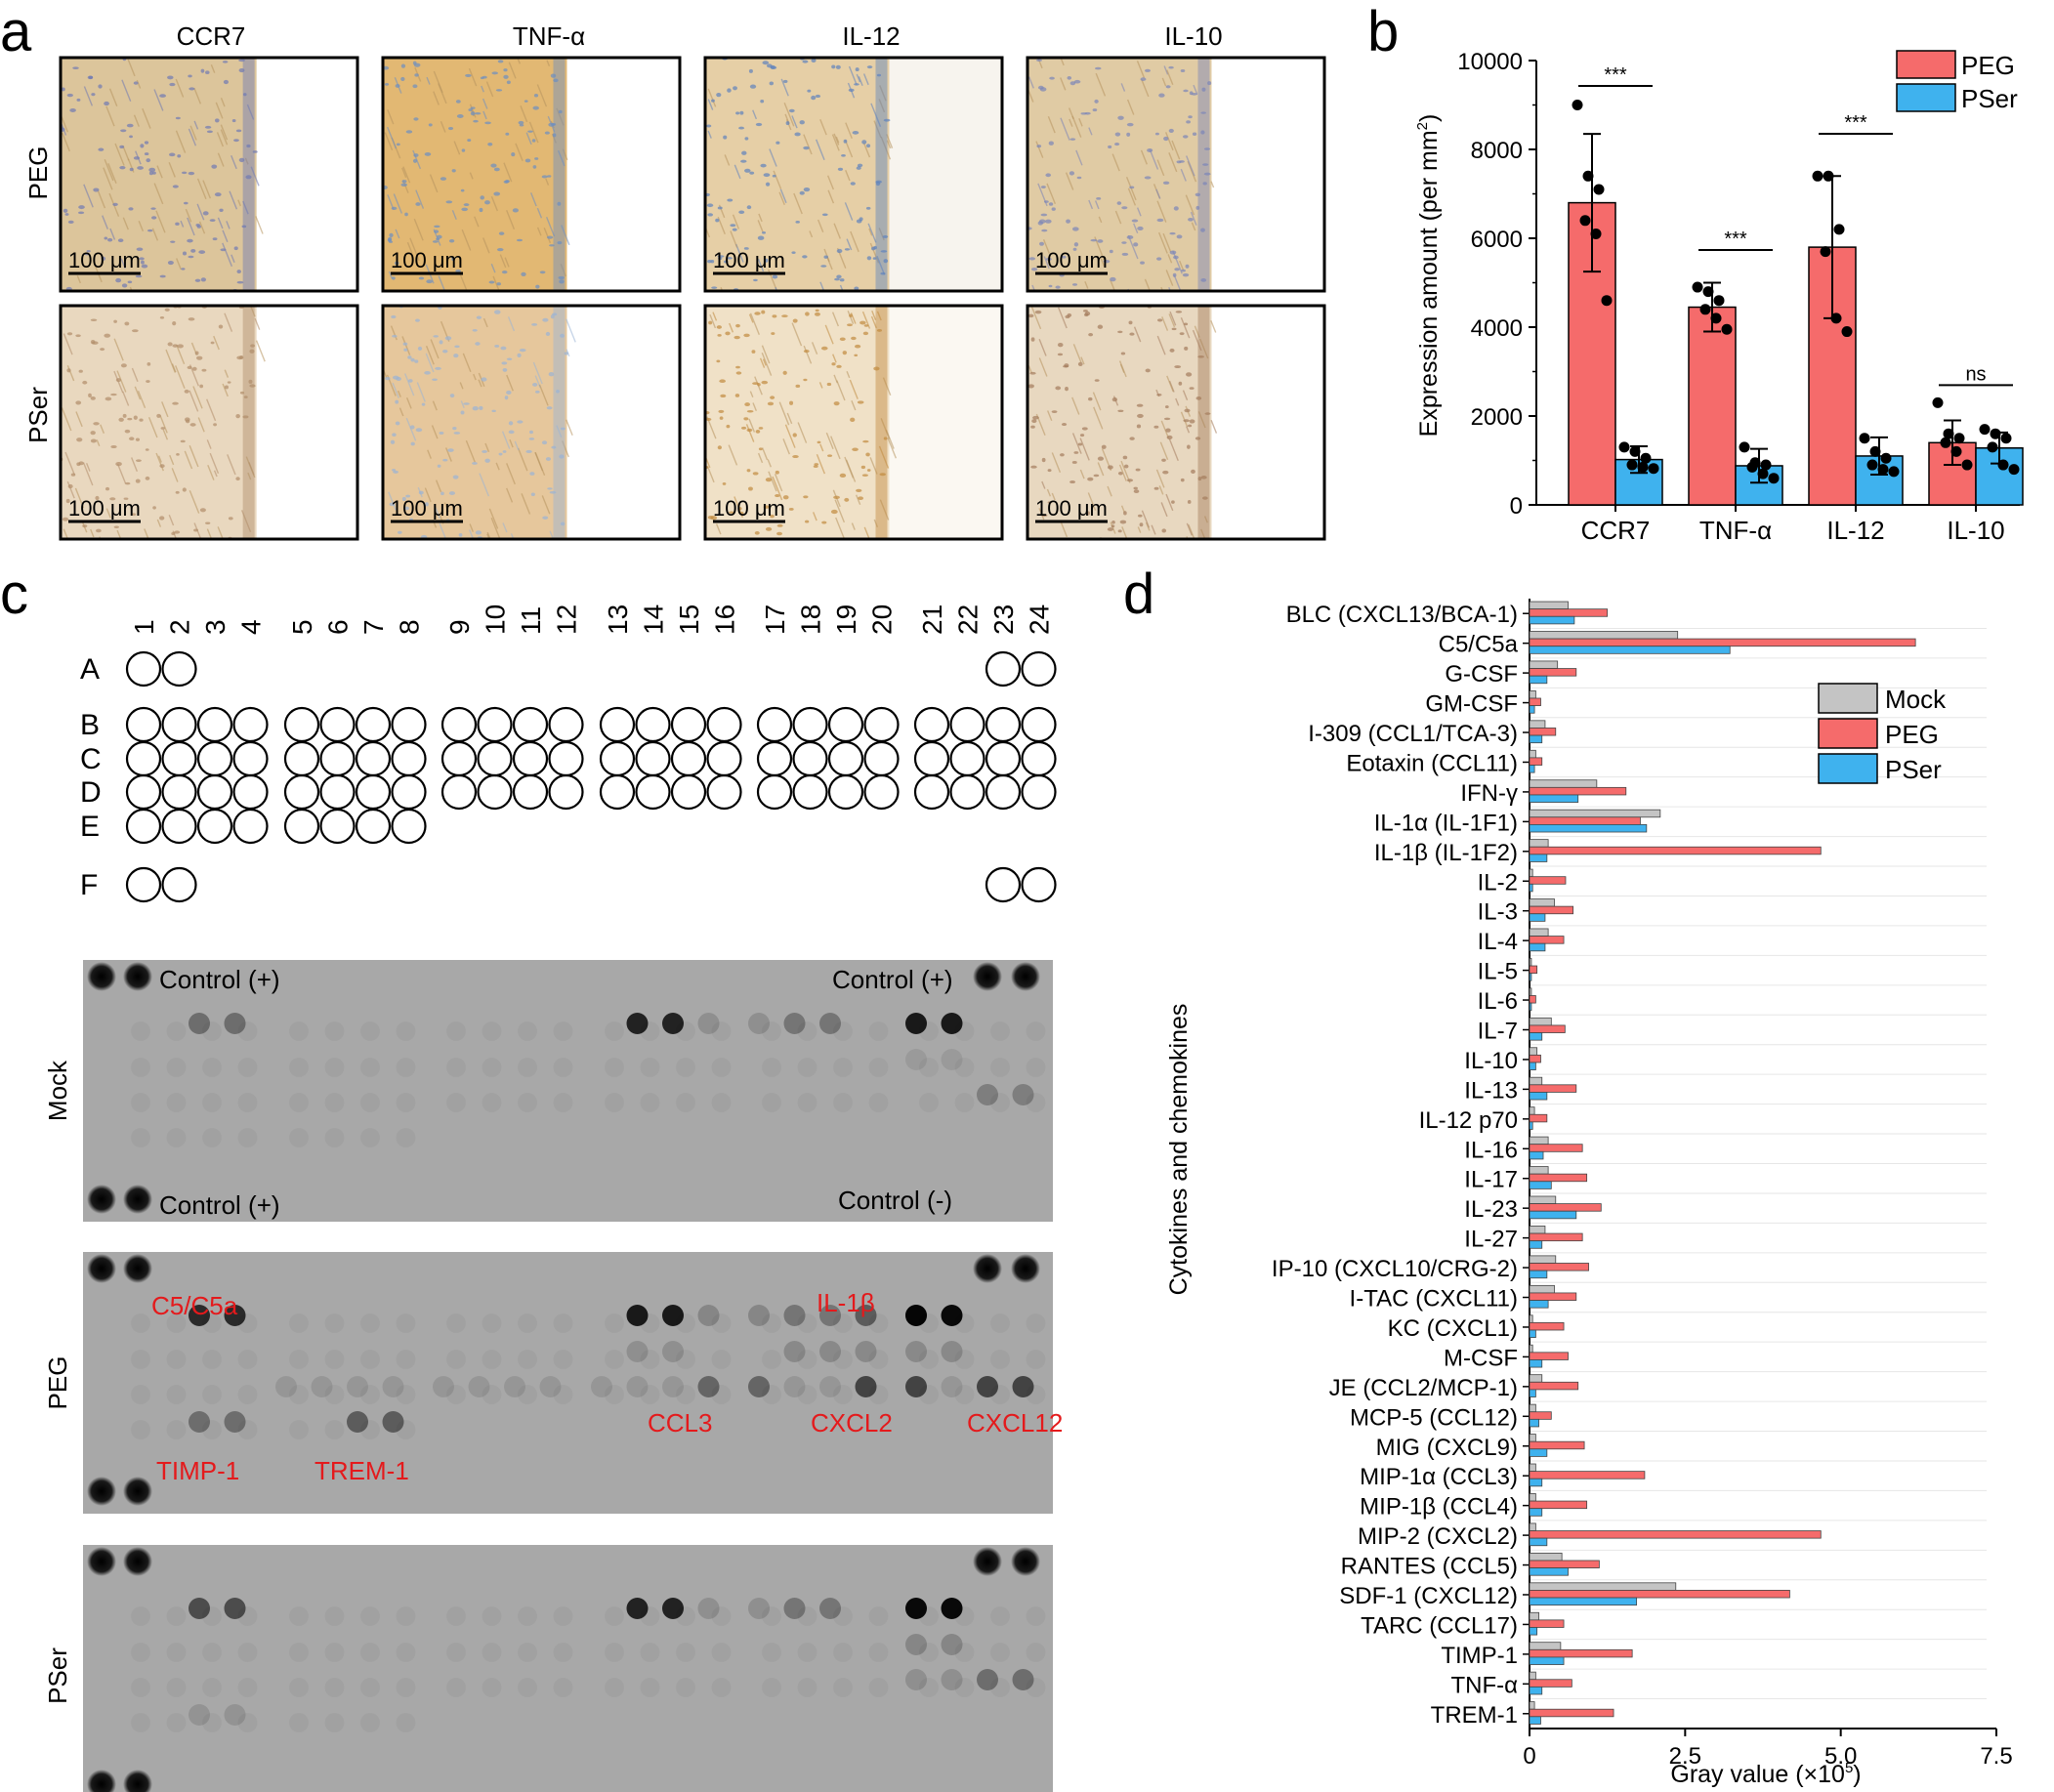 This screenshot has height=1792, width=2054. I want to click on panel-letter-d: d, so click(1138, 594).